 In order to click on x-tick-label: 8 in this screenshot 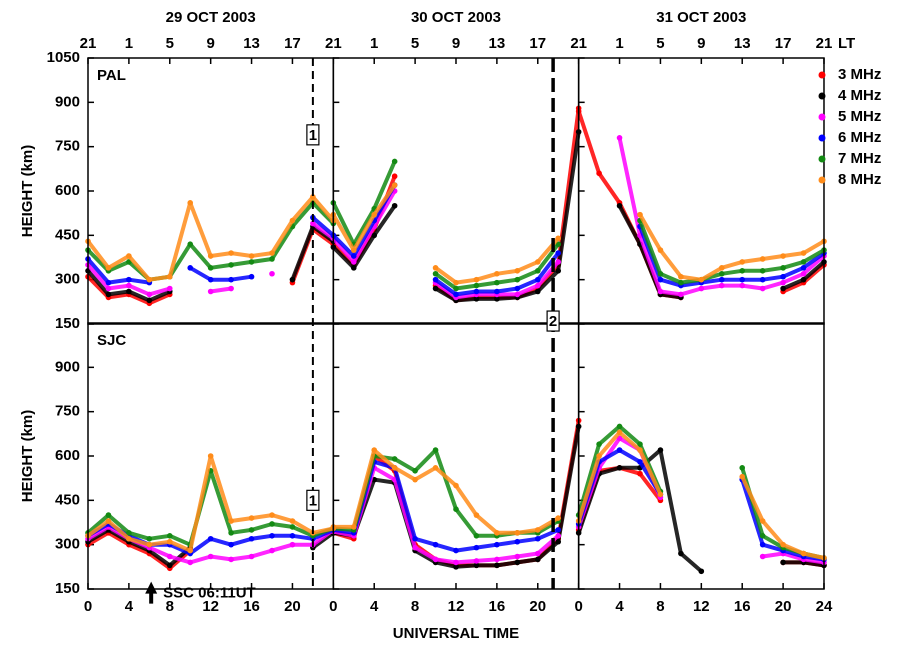, I will do `click(660, 606)`.